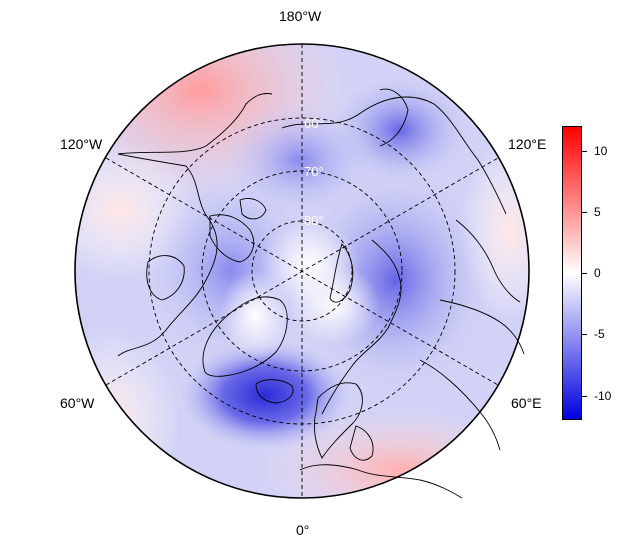 Image resolution: width=625 pixels, height=552 pixels. Describe the element at coordinates (165, 278) in the screenshot. I see `hudson-coast` at that location.